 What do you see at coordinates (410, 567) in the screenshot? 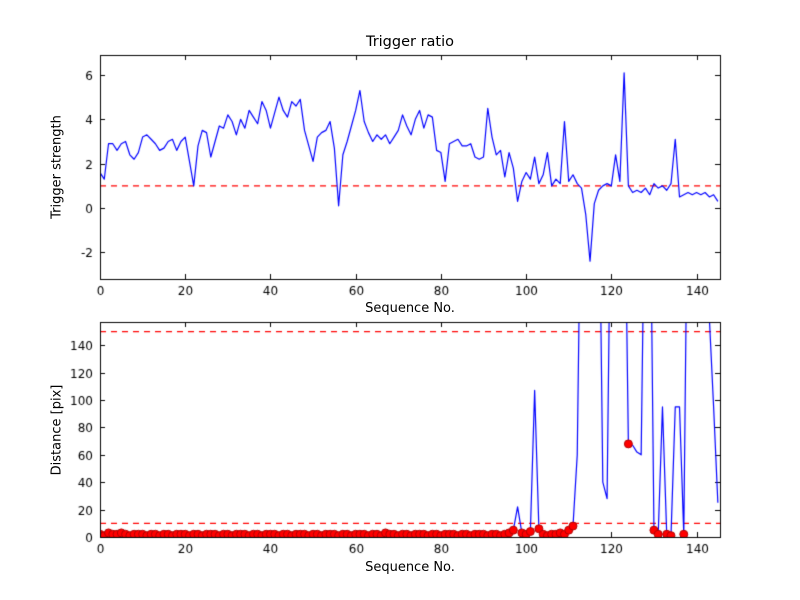
I see `x-axis-label-bottom: Sequence No.` at bounding box center [410, 567].